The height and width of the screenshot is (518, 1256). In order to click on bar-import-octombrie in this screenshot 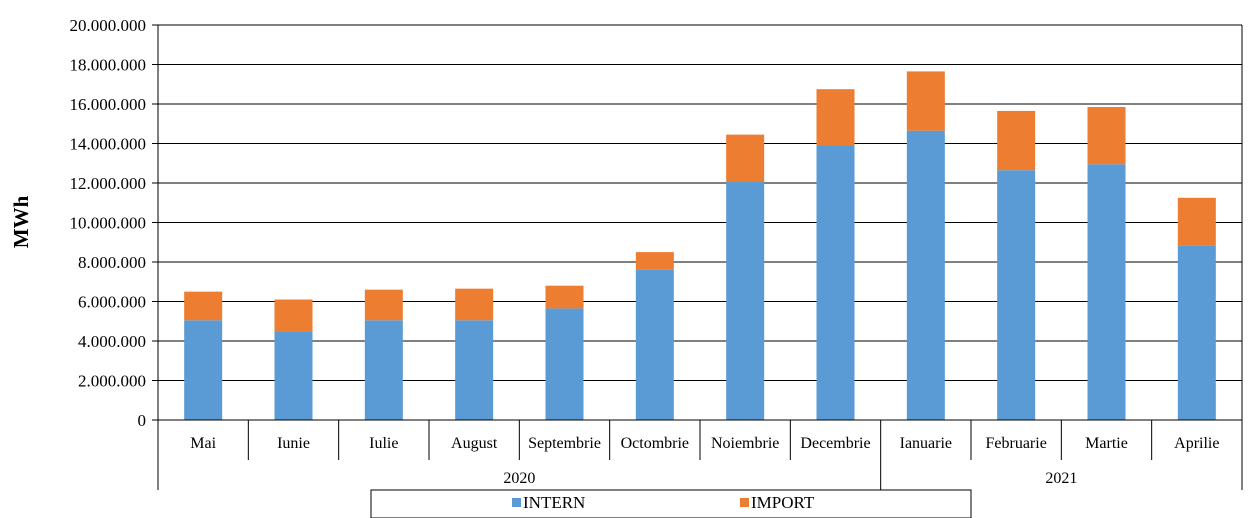, I will do `click(654, 261)`.